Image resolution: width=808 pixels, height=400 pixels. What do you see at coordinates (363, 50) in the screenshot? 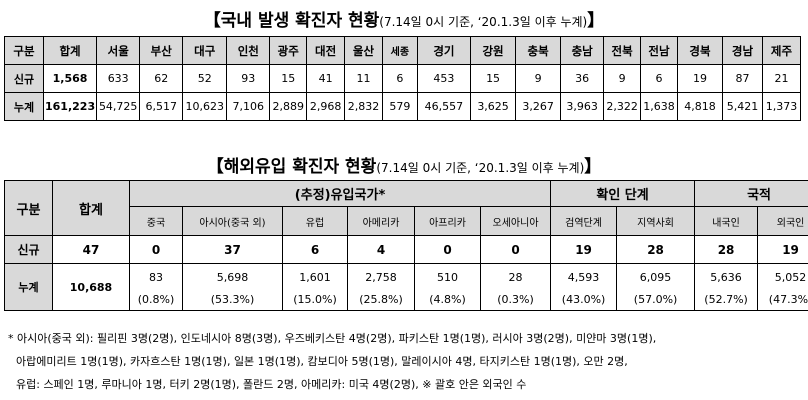
I see `domestic-header-cell: 울산` at bounding box center [363, 50].